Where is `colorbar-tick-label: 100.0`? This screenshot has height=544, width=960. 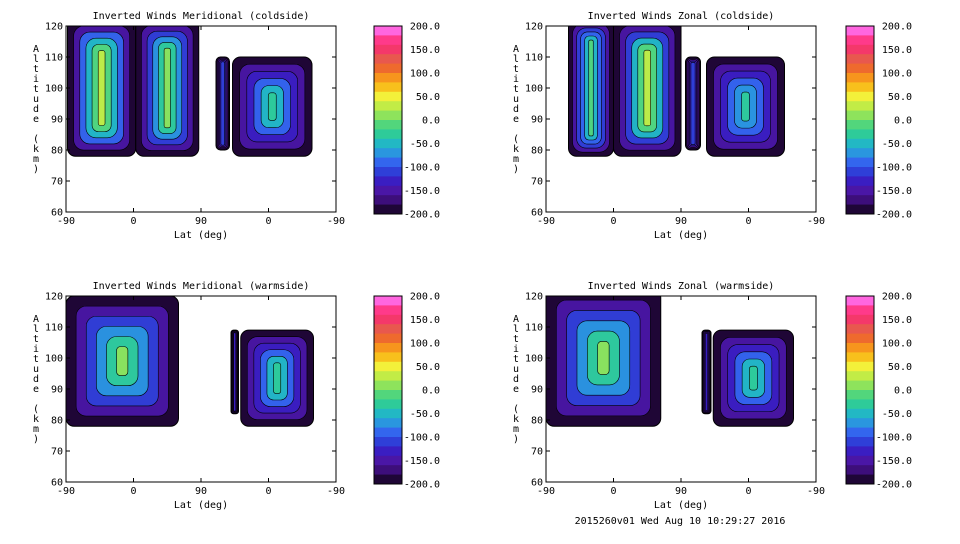
colorbar-tick-label: 100.0 is located at coordinates (897, 74).